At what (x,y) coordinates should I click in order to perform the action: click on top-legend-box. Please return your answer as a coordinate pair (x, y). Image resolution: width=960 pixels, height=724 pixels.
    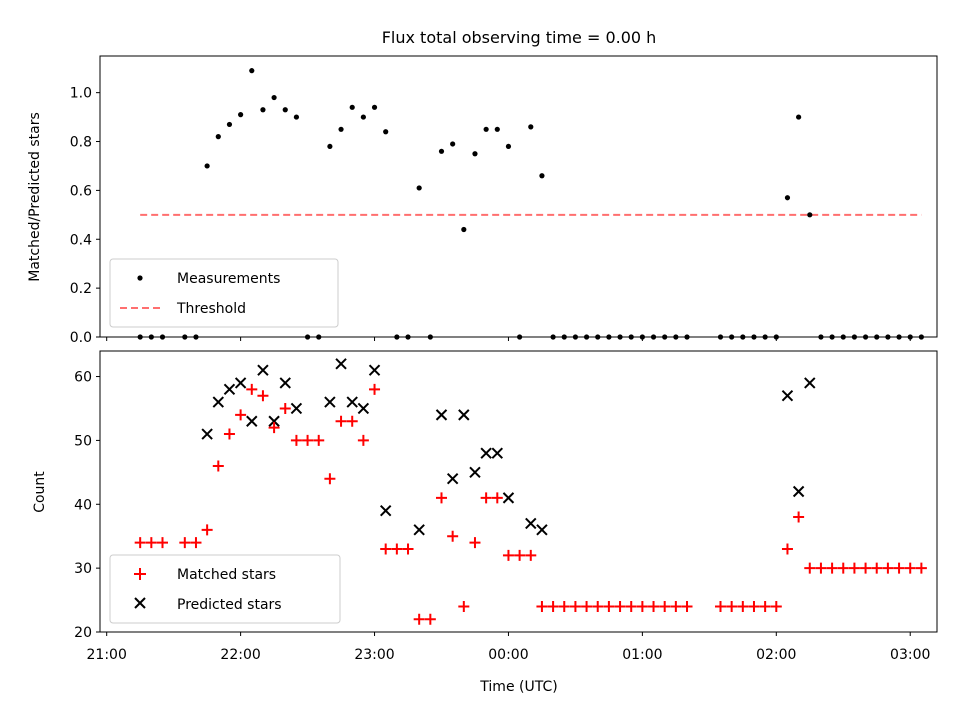
    Looking at the image, I should click on (224, 293).